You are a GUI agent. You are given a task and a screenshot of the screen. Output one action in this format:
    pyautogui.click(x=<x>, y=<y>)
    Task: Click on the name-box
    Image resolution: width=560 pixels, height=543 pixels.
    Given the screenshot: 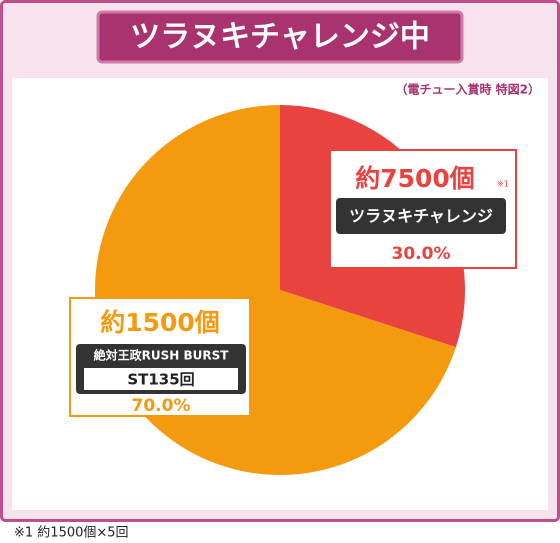 What is the action you would take?
    pyautogui.click(x=421, y=216)
    